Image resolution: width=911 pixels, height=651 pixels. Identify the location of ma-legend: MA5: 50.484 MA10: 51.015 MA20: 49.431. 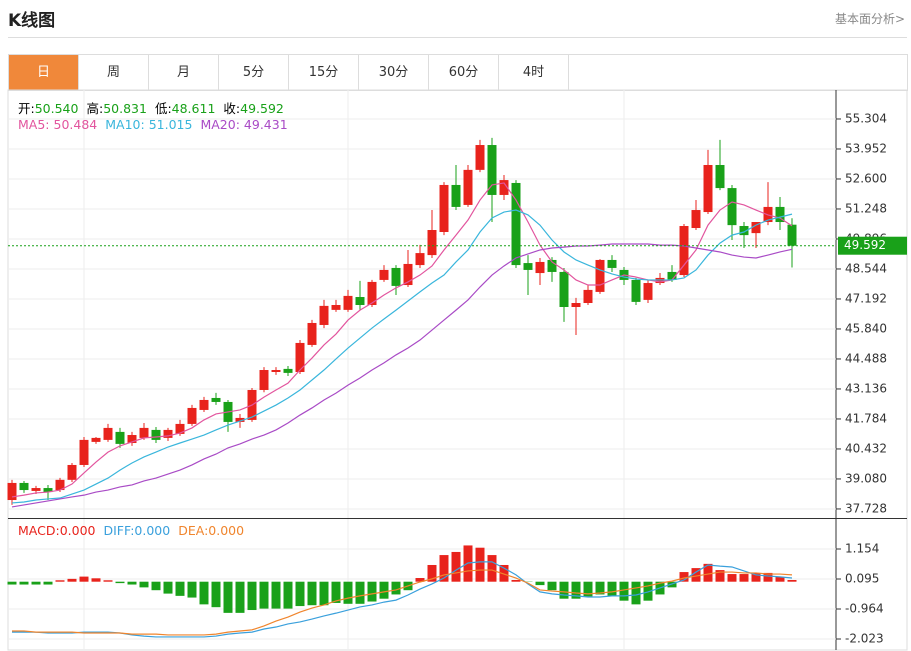
(157, 124).